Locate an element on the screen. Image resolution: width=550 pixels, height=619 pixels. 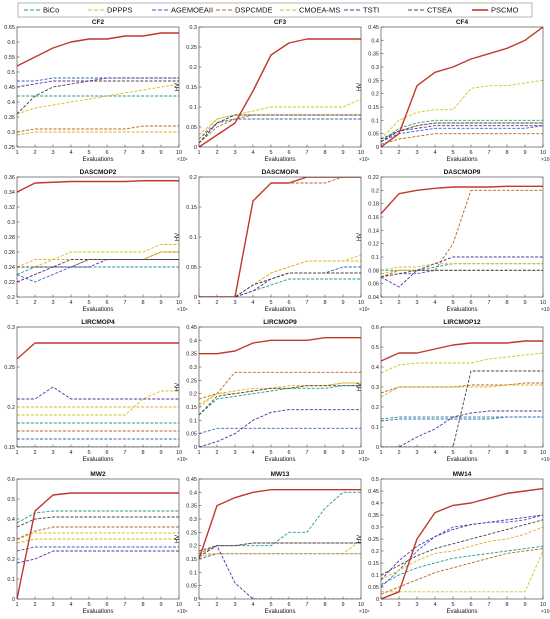
legend-entry: AGEMOEAII is located at coordinates (182, 10).